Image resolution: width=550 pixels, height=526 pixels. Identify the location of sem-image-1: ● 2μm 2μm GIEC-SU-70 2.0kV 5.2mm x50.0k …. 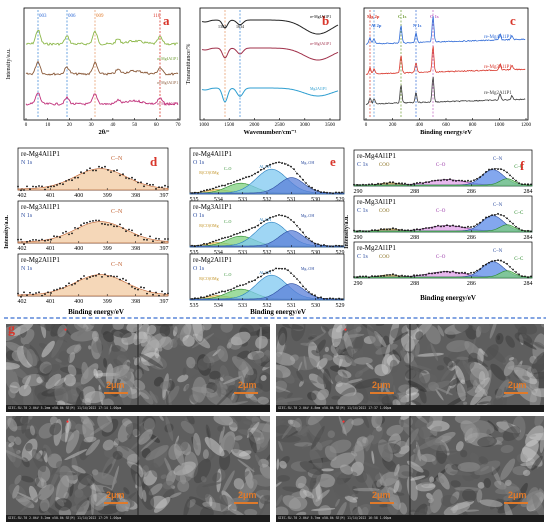
(138, 368).